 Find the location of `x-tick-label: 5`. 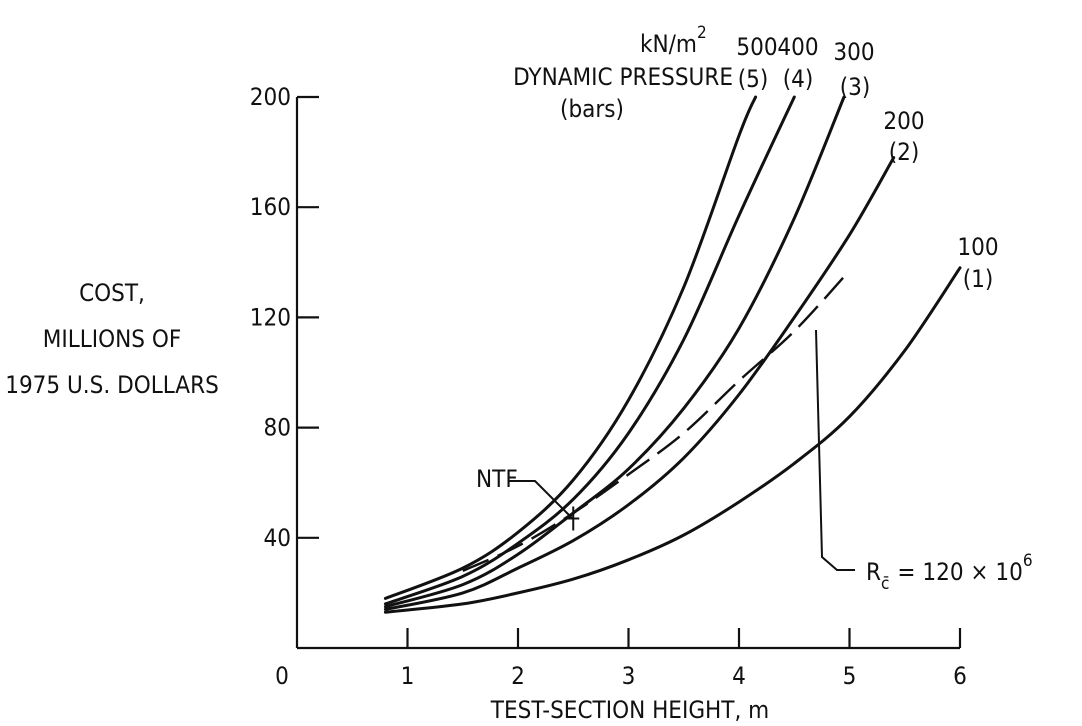

x-tick-label: 5 is located at coordinates (850, 676).